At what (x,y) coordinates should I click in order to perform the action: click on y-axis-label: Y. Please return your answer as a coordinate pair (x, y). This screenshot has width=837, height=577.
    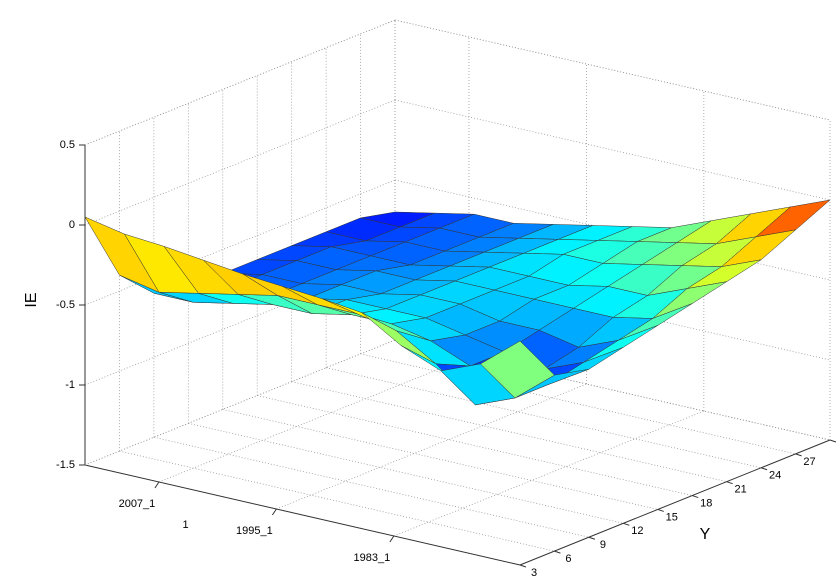
    Looking at the image, I should click on (705, 534).